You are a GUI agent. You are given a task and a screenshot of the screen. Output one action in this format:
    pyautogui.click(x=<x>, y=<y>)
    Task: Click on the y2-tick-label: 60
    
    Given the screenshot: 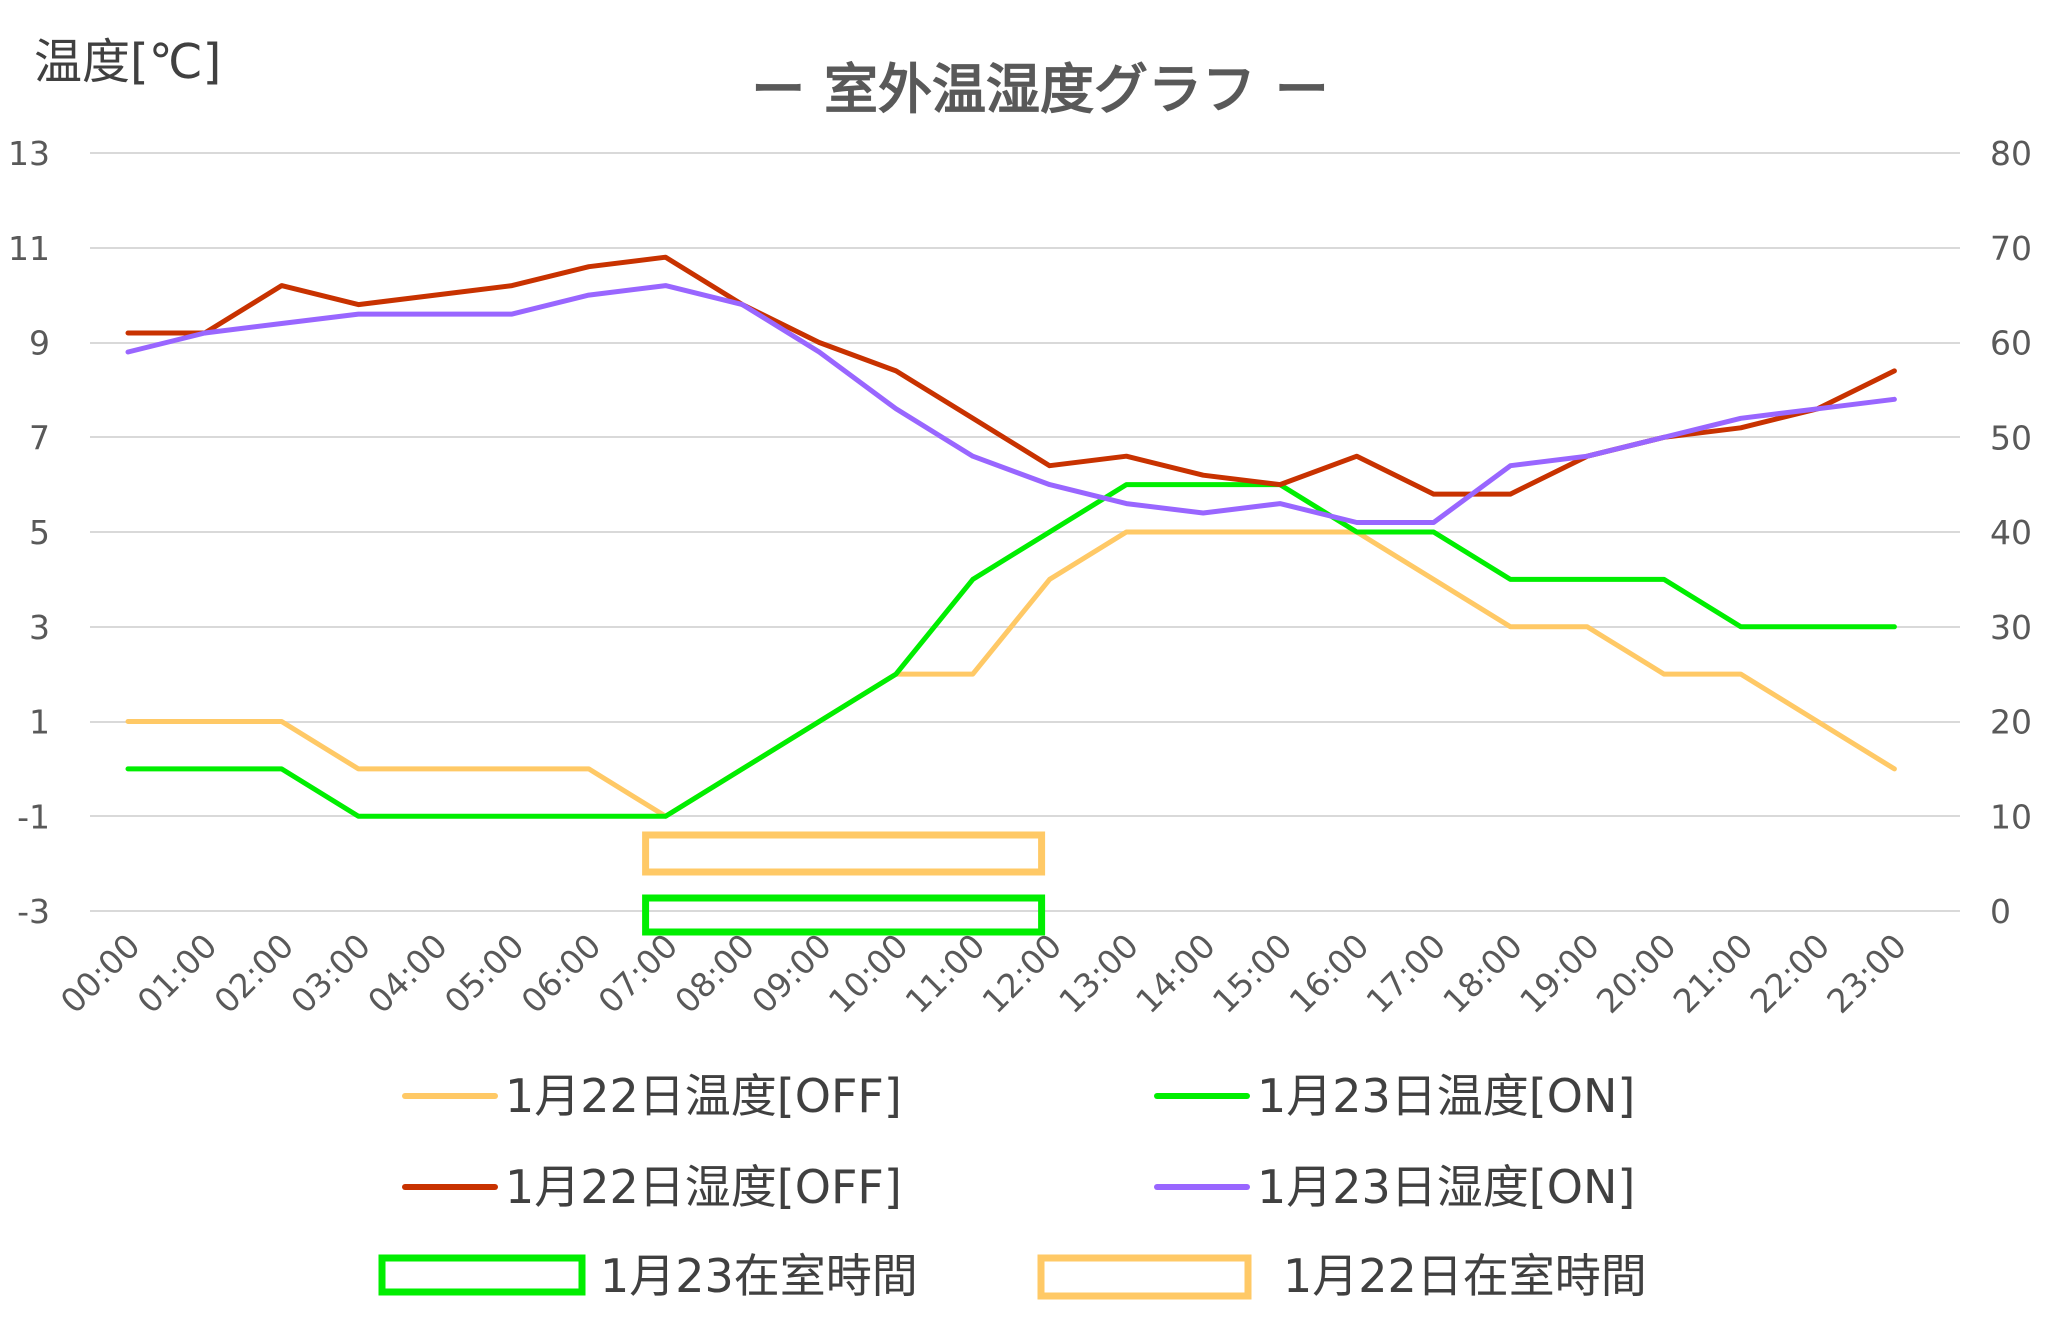 What is the action you would take?
    pyautogui.click(x=2011, y=343)
    